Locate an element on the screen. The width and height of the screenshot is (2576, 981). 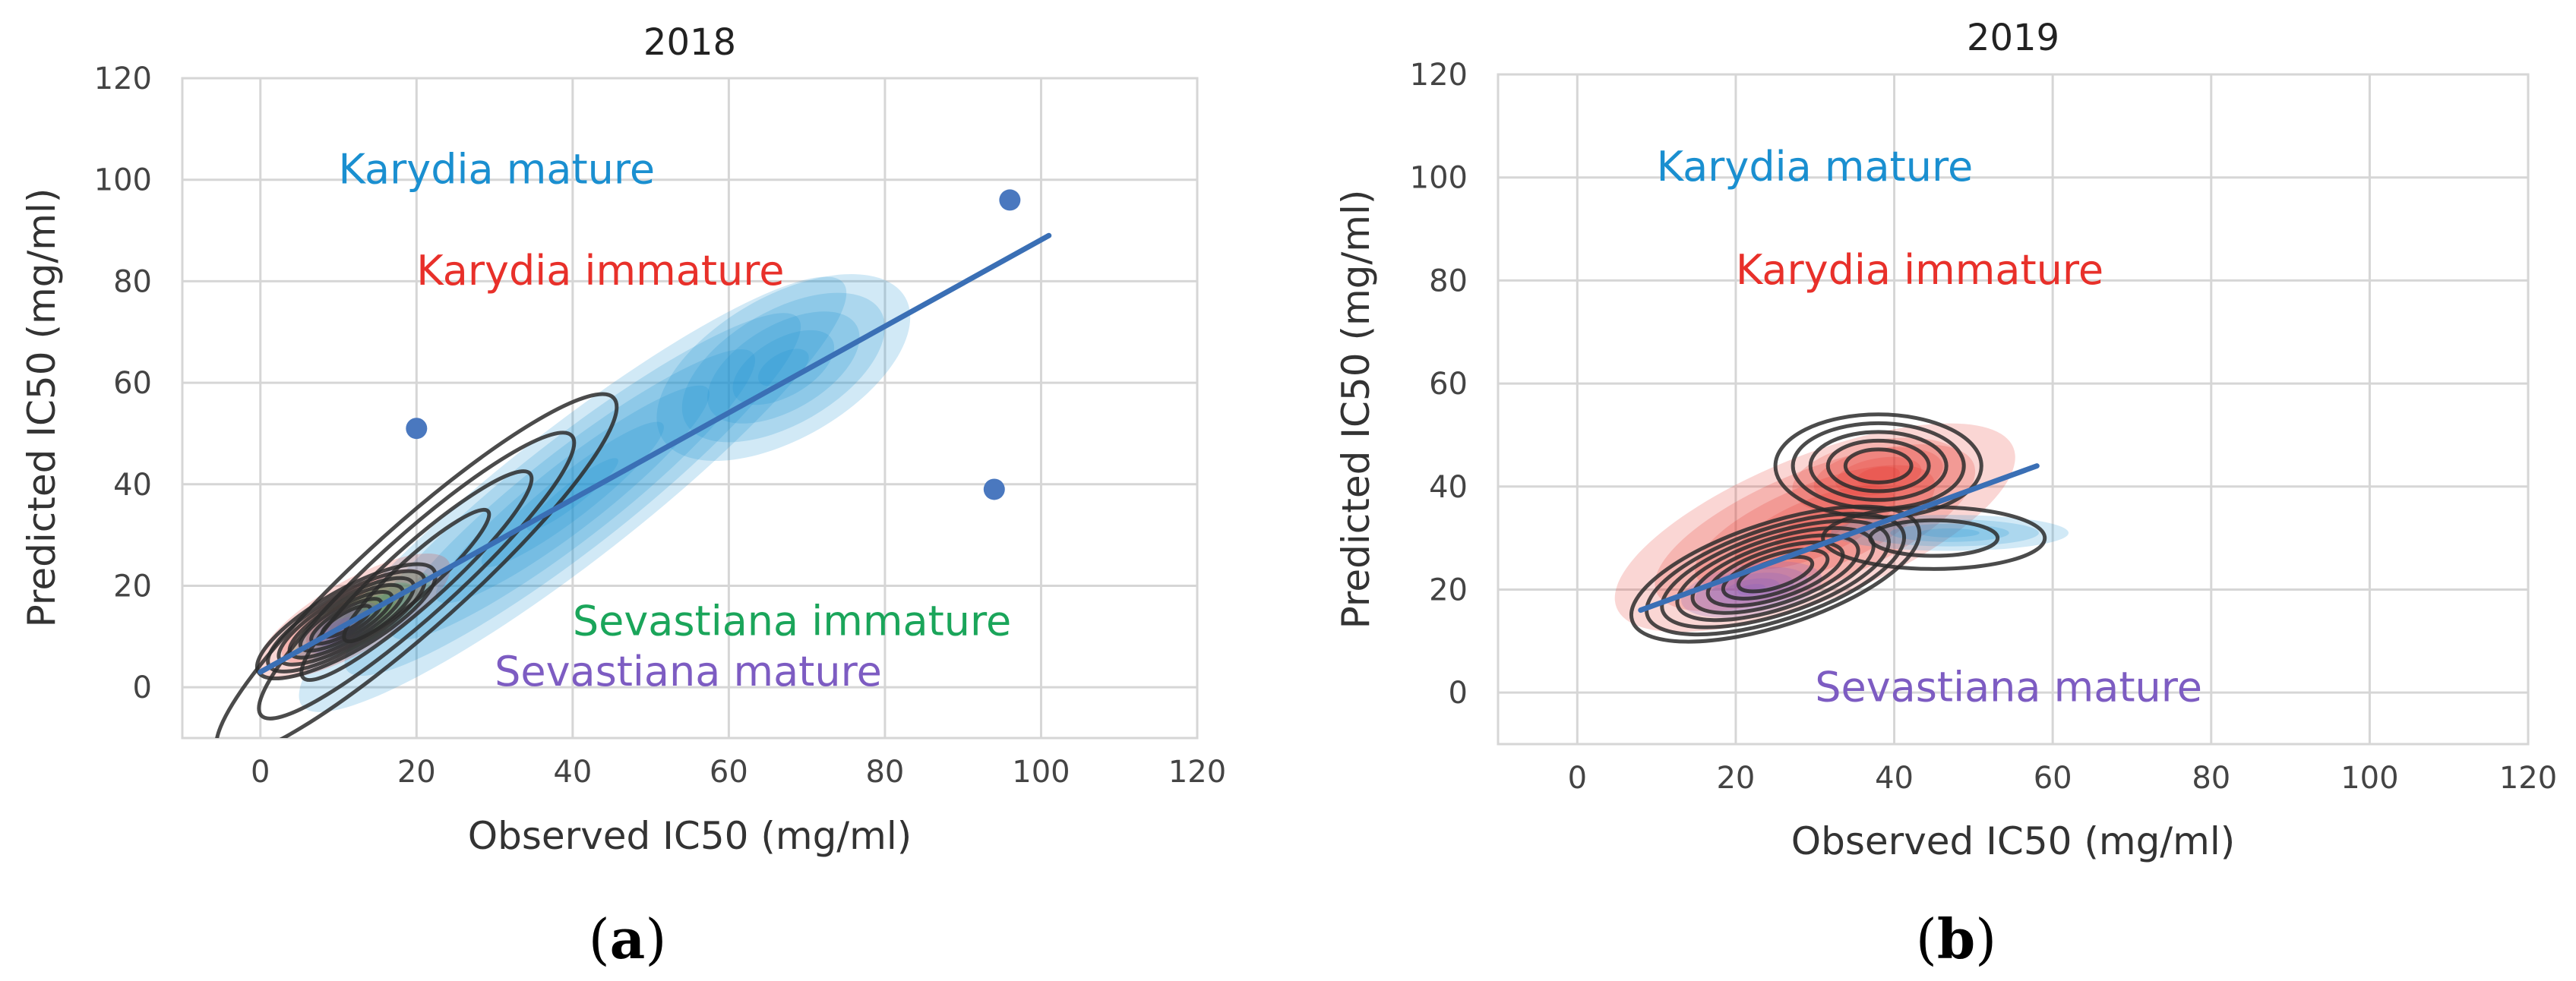
contour-layer is located at coordinates (1838, 528).